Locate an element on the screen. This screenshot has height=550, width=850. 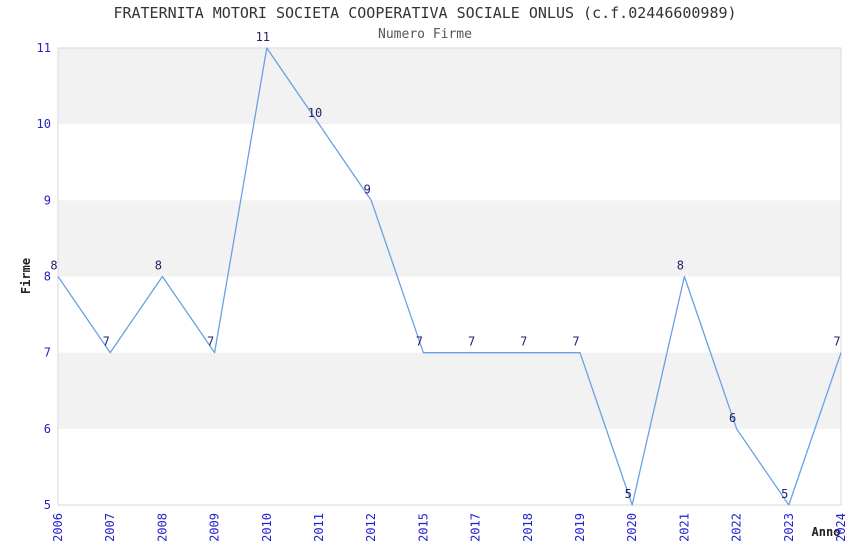
x-tick-label: 2009 is located at coordinates (215, 527).